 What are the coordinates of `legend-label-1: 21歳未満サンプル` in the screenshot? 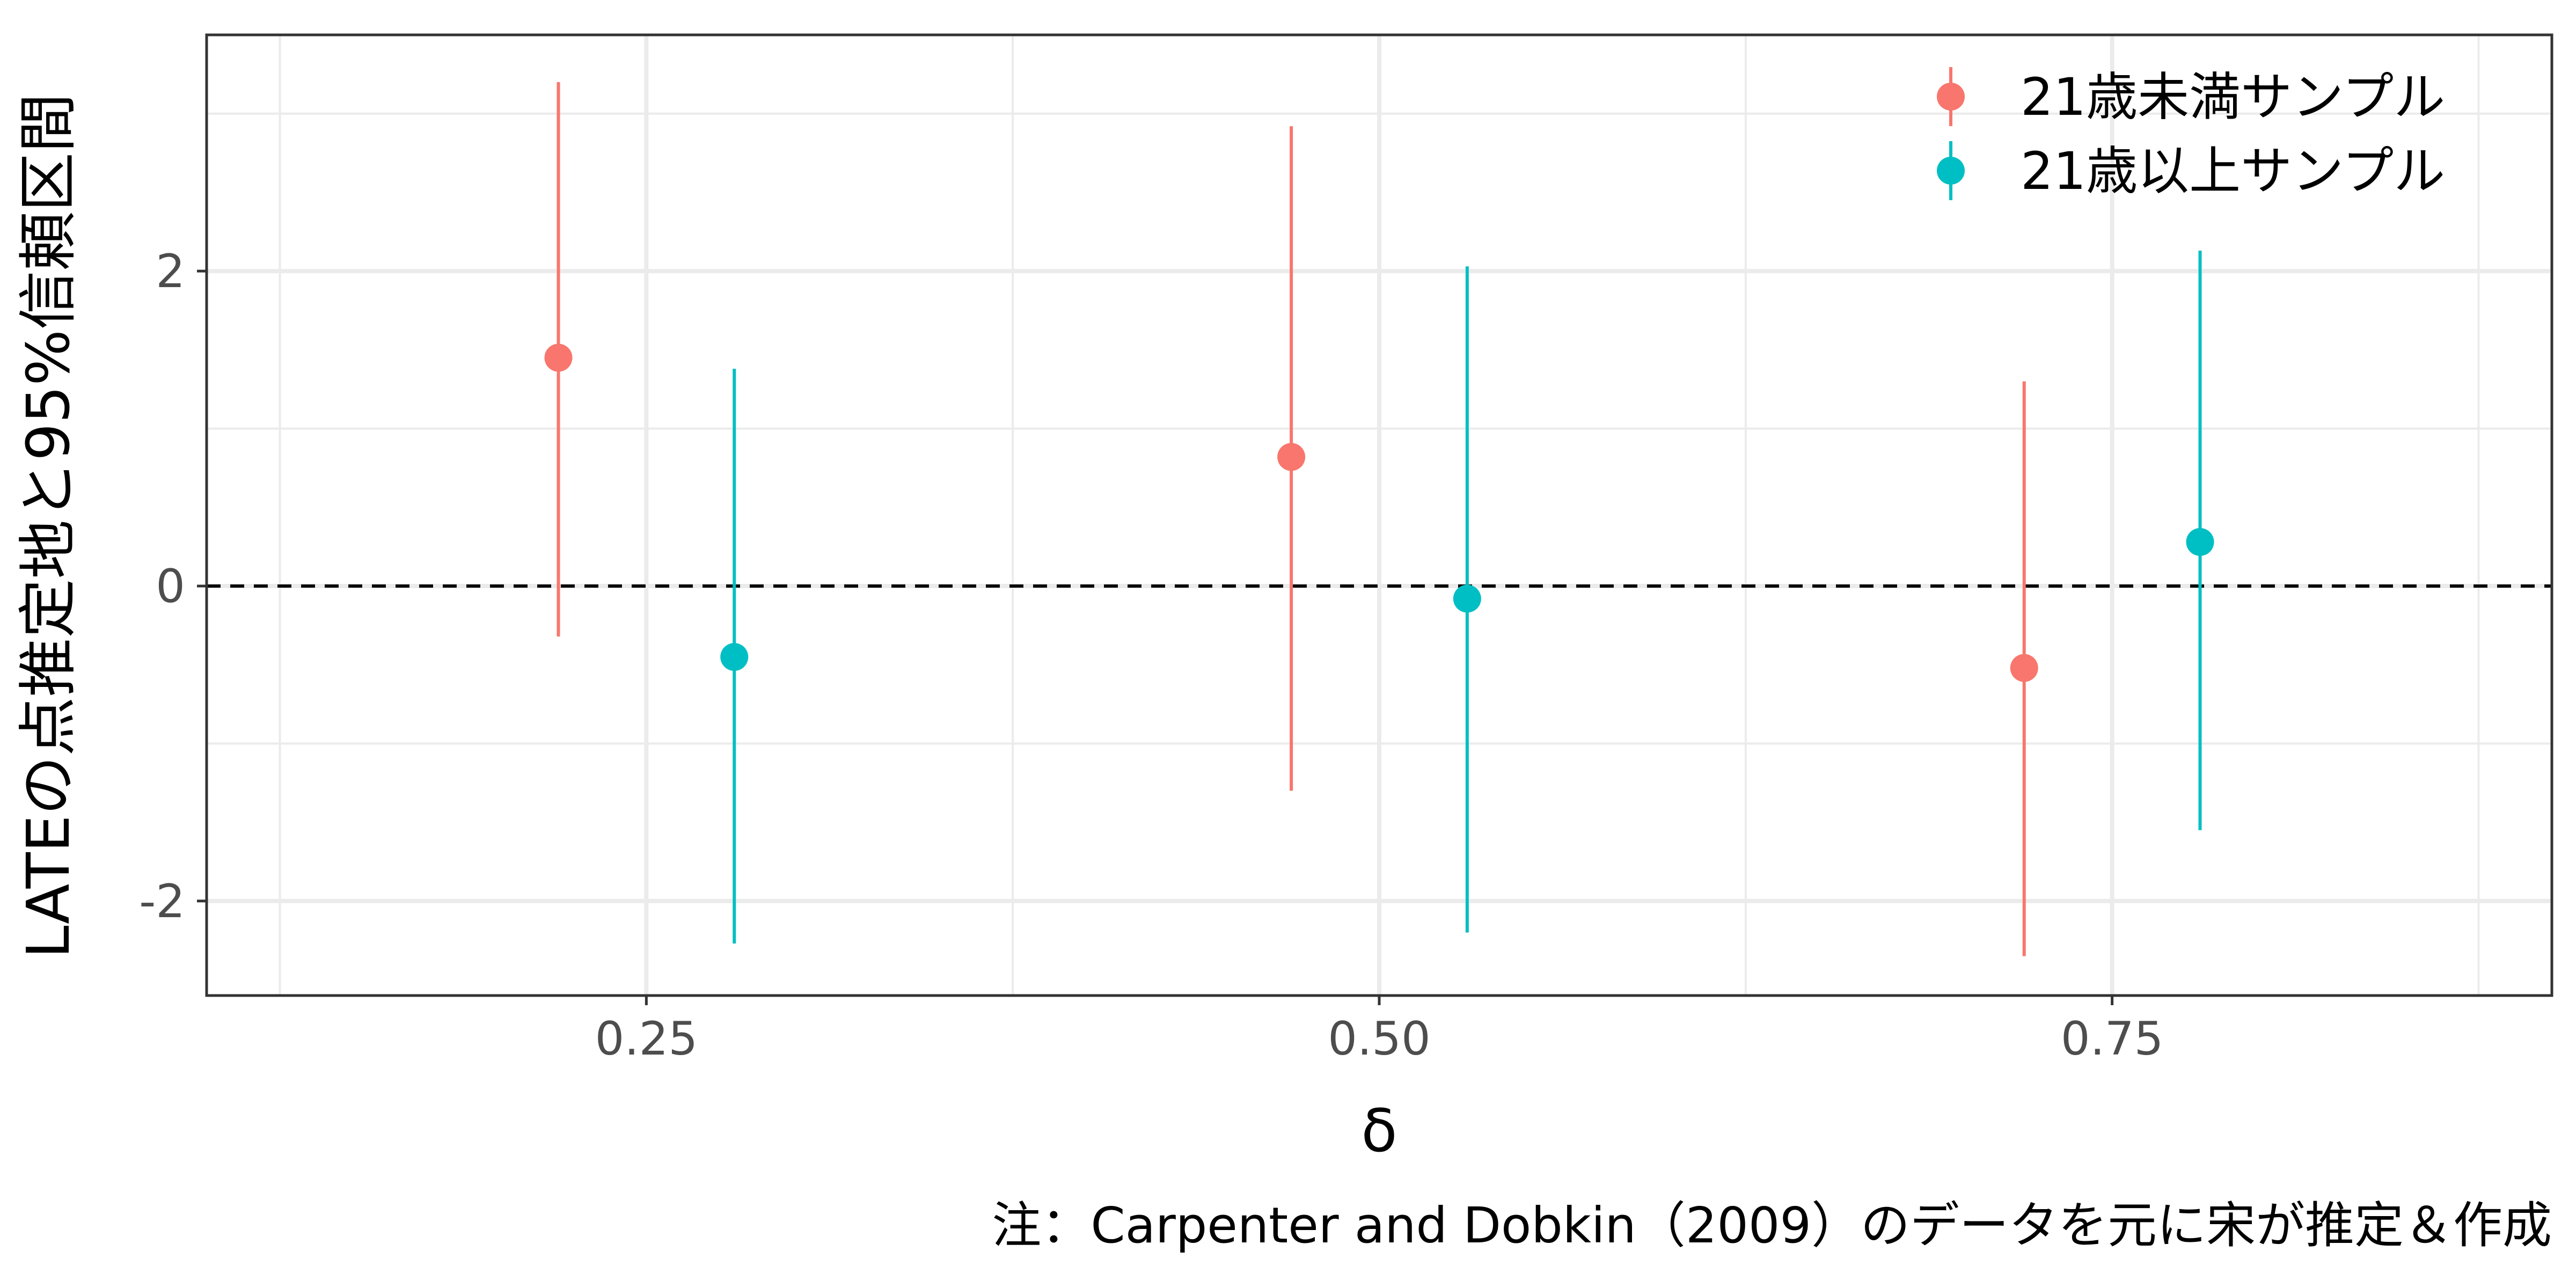 It's located at (2233, 97).